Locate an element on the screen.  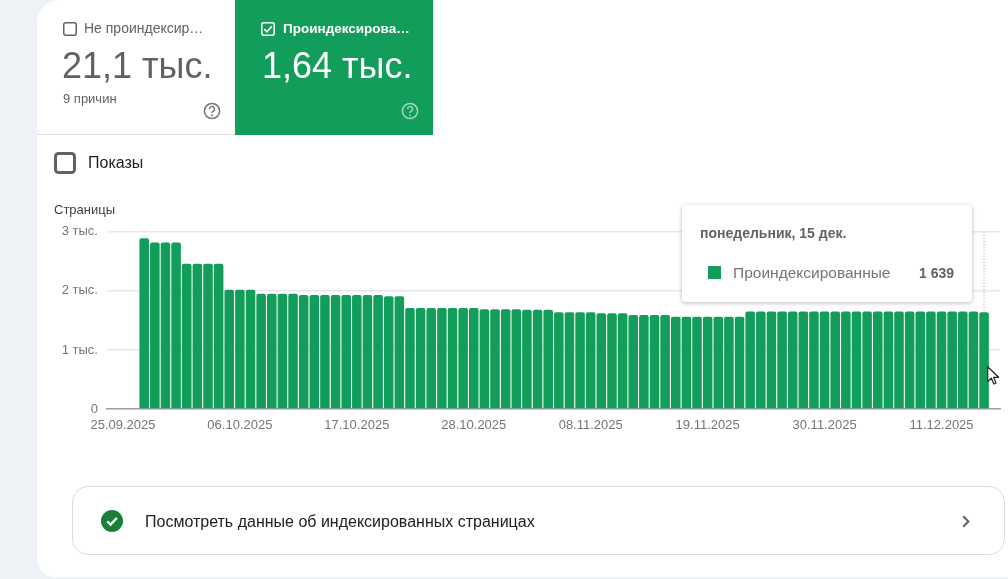
x-tick-label: 19.11.2025 is located at coordinates (707, 425).